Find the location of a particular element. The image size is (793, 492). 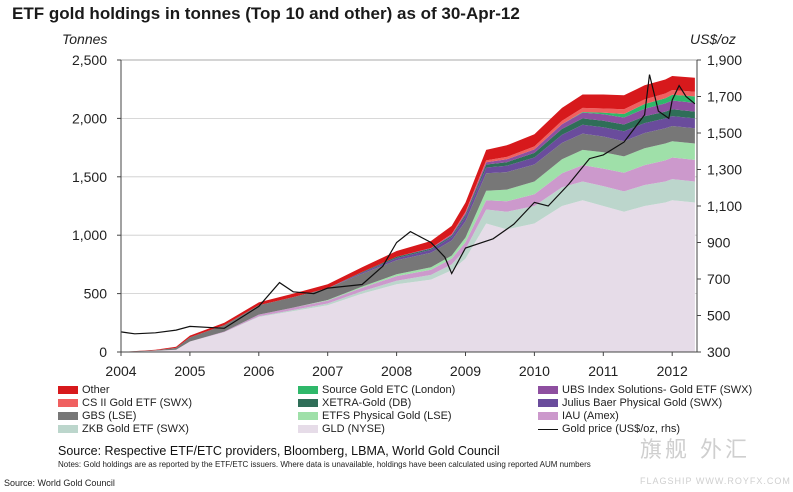

y-left-tick-label: 2,500 is located at coordinates (89, 60).